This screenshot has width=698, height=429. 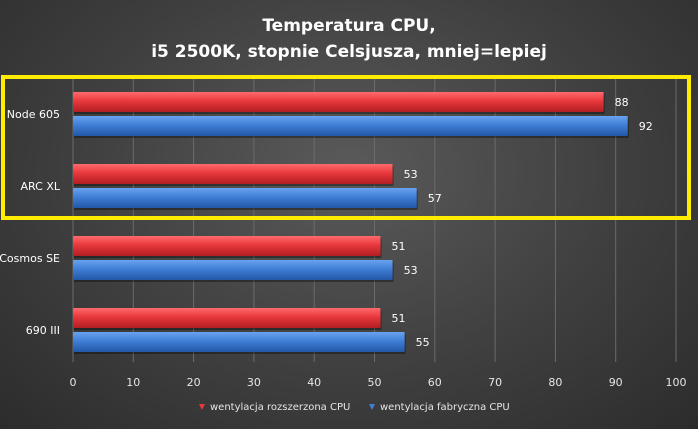 I want to click on x-tick-label: 80, so click(x=555, y=382).